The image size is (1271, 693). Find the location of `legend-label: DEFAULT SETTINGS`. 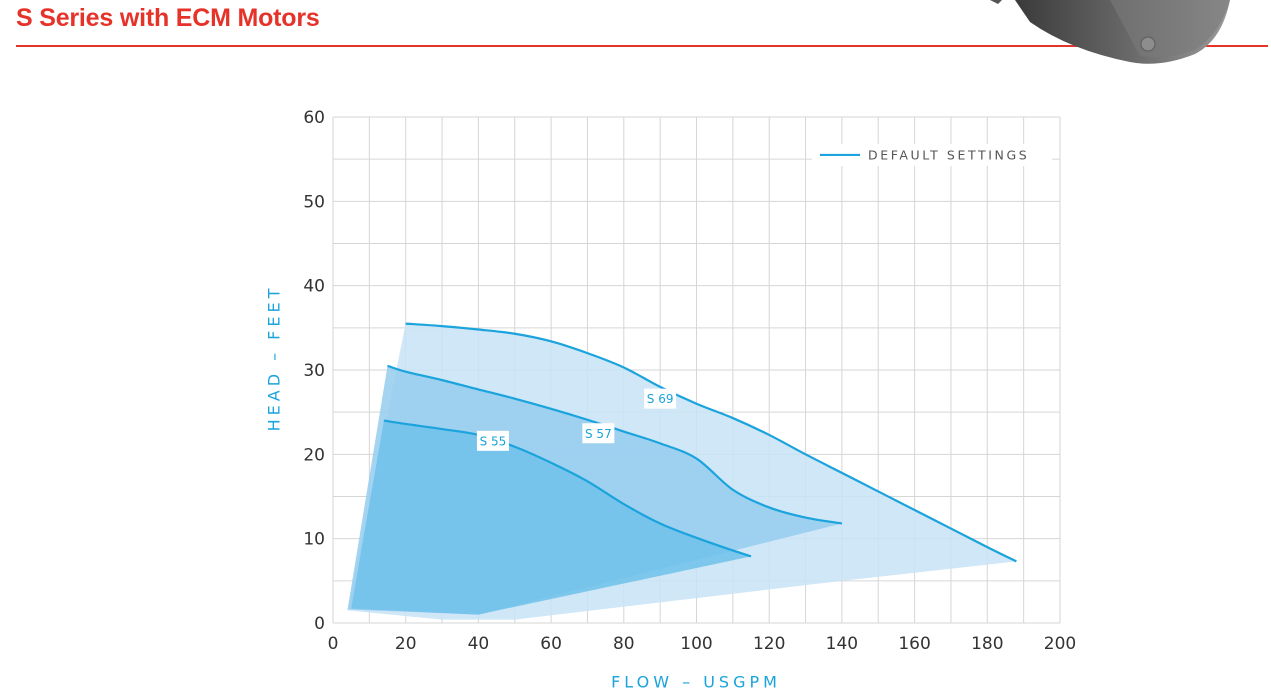

legend-label: DEFAULT SETTINGS is located at coordinates (948, 154).